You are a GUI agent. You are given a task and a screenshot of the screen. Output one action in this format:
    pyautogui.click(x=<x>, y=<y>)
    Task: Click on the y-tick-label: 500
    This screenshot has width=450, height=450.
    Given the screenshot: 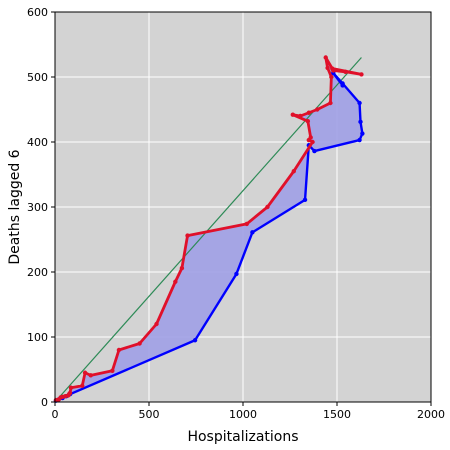 What is the action you would take?
    pyautogui.click(x=37, y=77)
    